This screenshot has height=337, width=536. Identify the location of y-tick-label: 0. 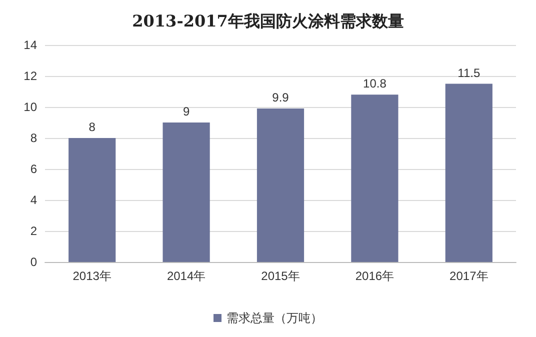
(34, 262).